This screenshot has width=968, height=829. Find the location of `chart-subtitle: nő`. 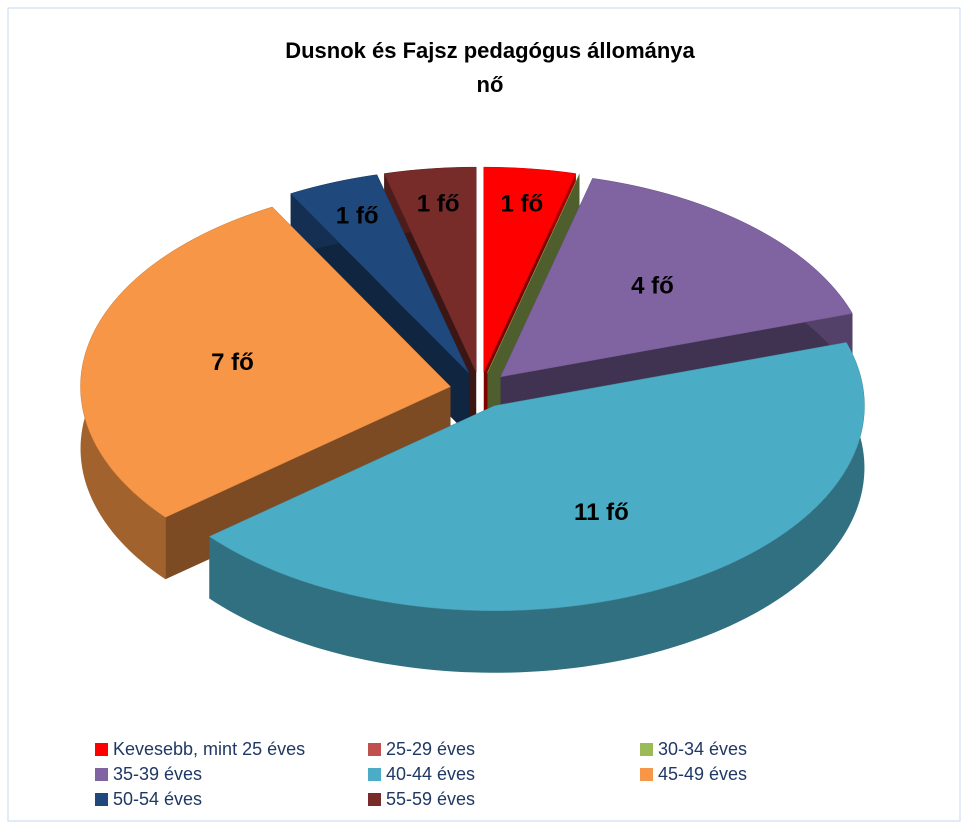

chart-subtitle: nő is located at coordinates (490, 84).